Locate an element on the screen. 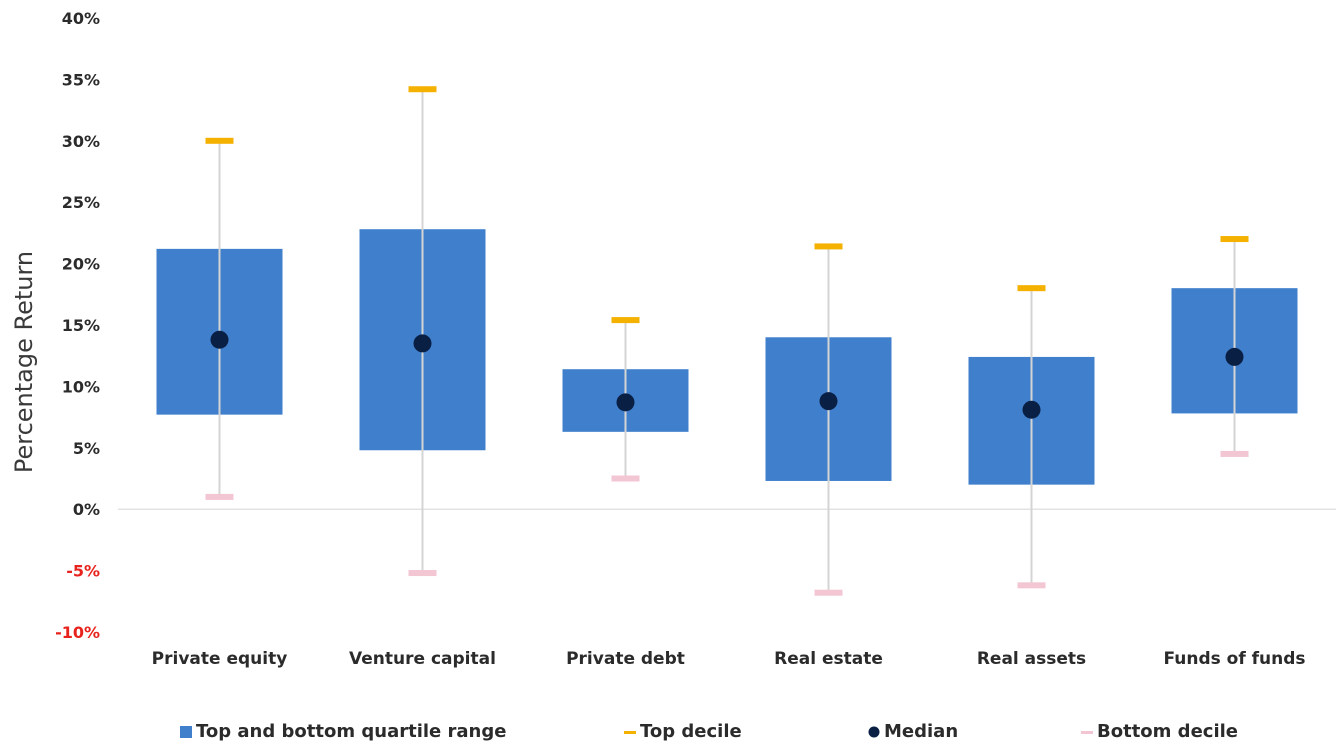 The image size is (1340, 744). legend-swatch-median is located at coordinates (874, 732).